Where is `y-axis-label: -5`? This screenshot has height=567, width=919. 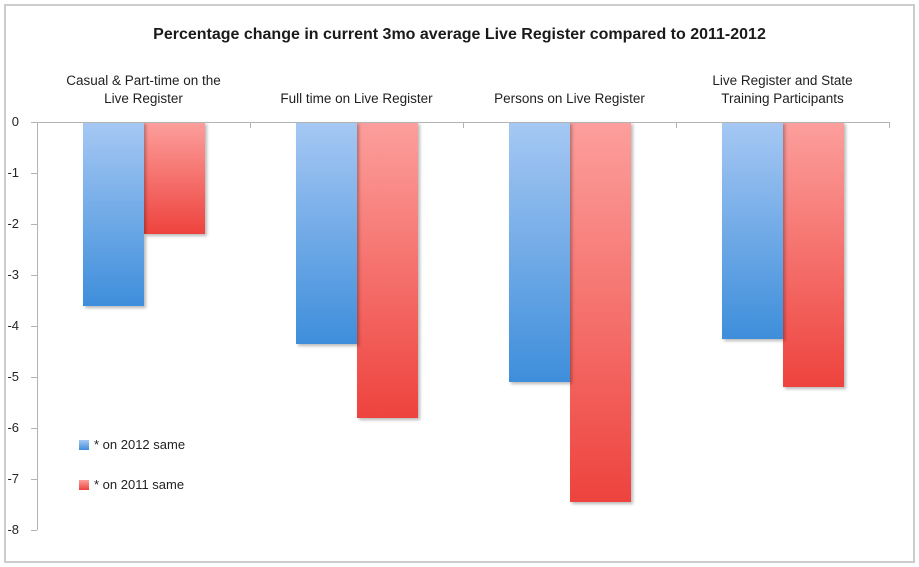 y-axis-label: -5 is located at coordinates (13, 376).